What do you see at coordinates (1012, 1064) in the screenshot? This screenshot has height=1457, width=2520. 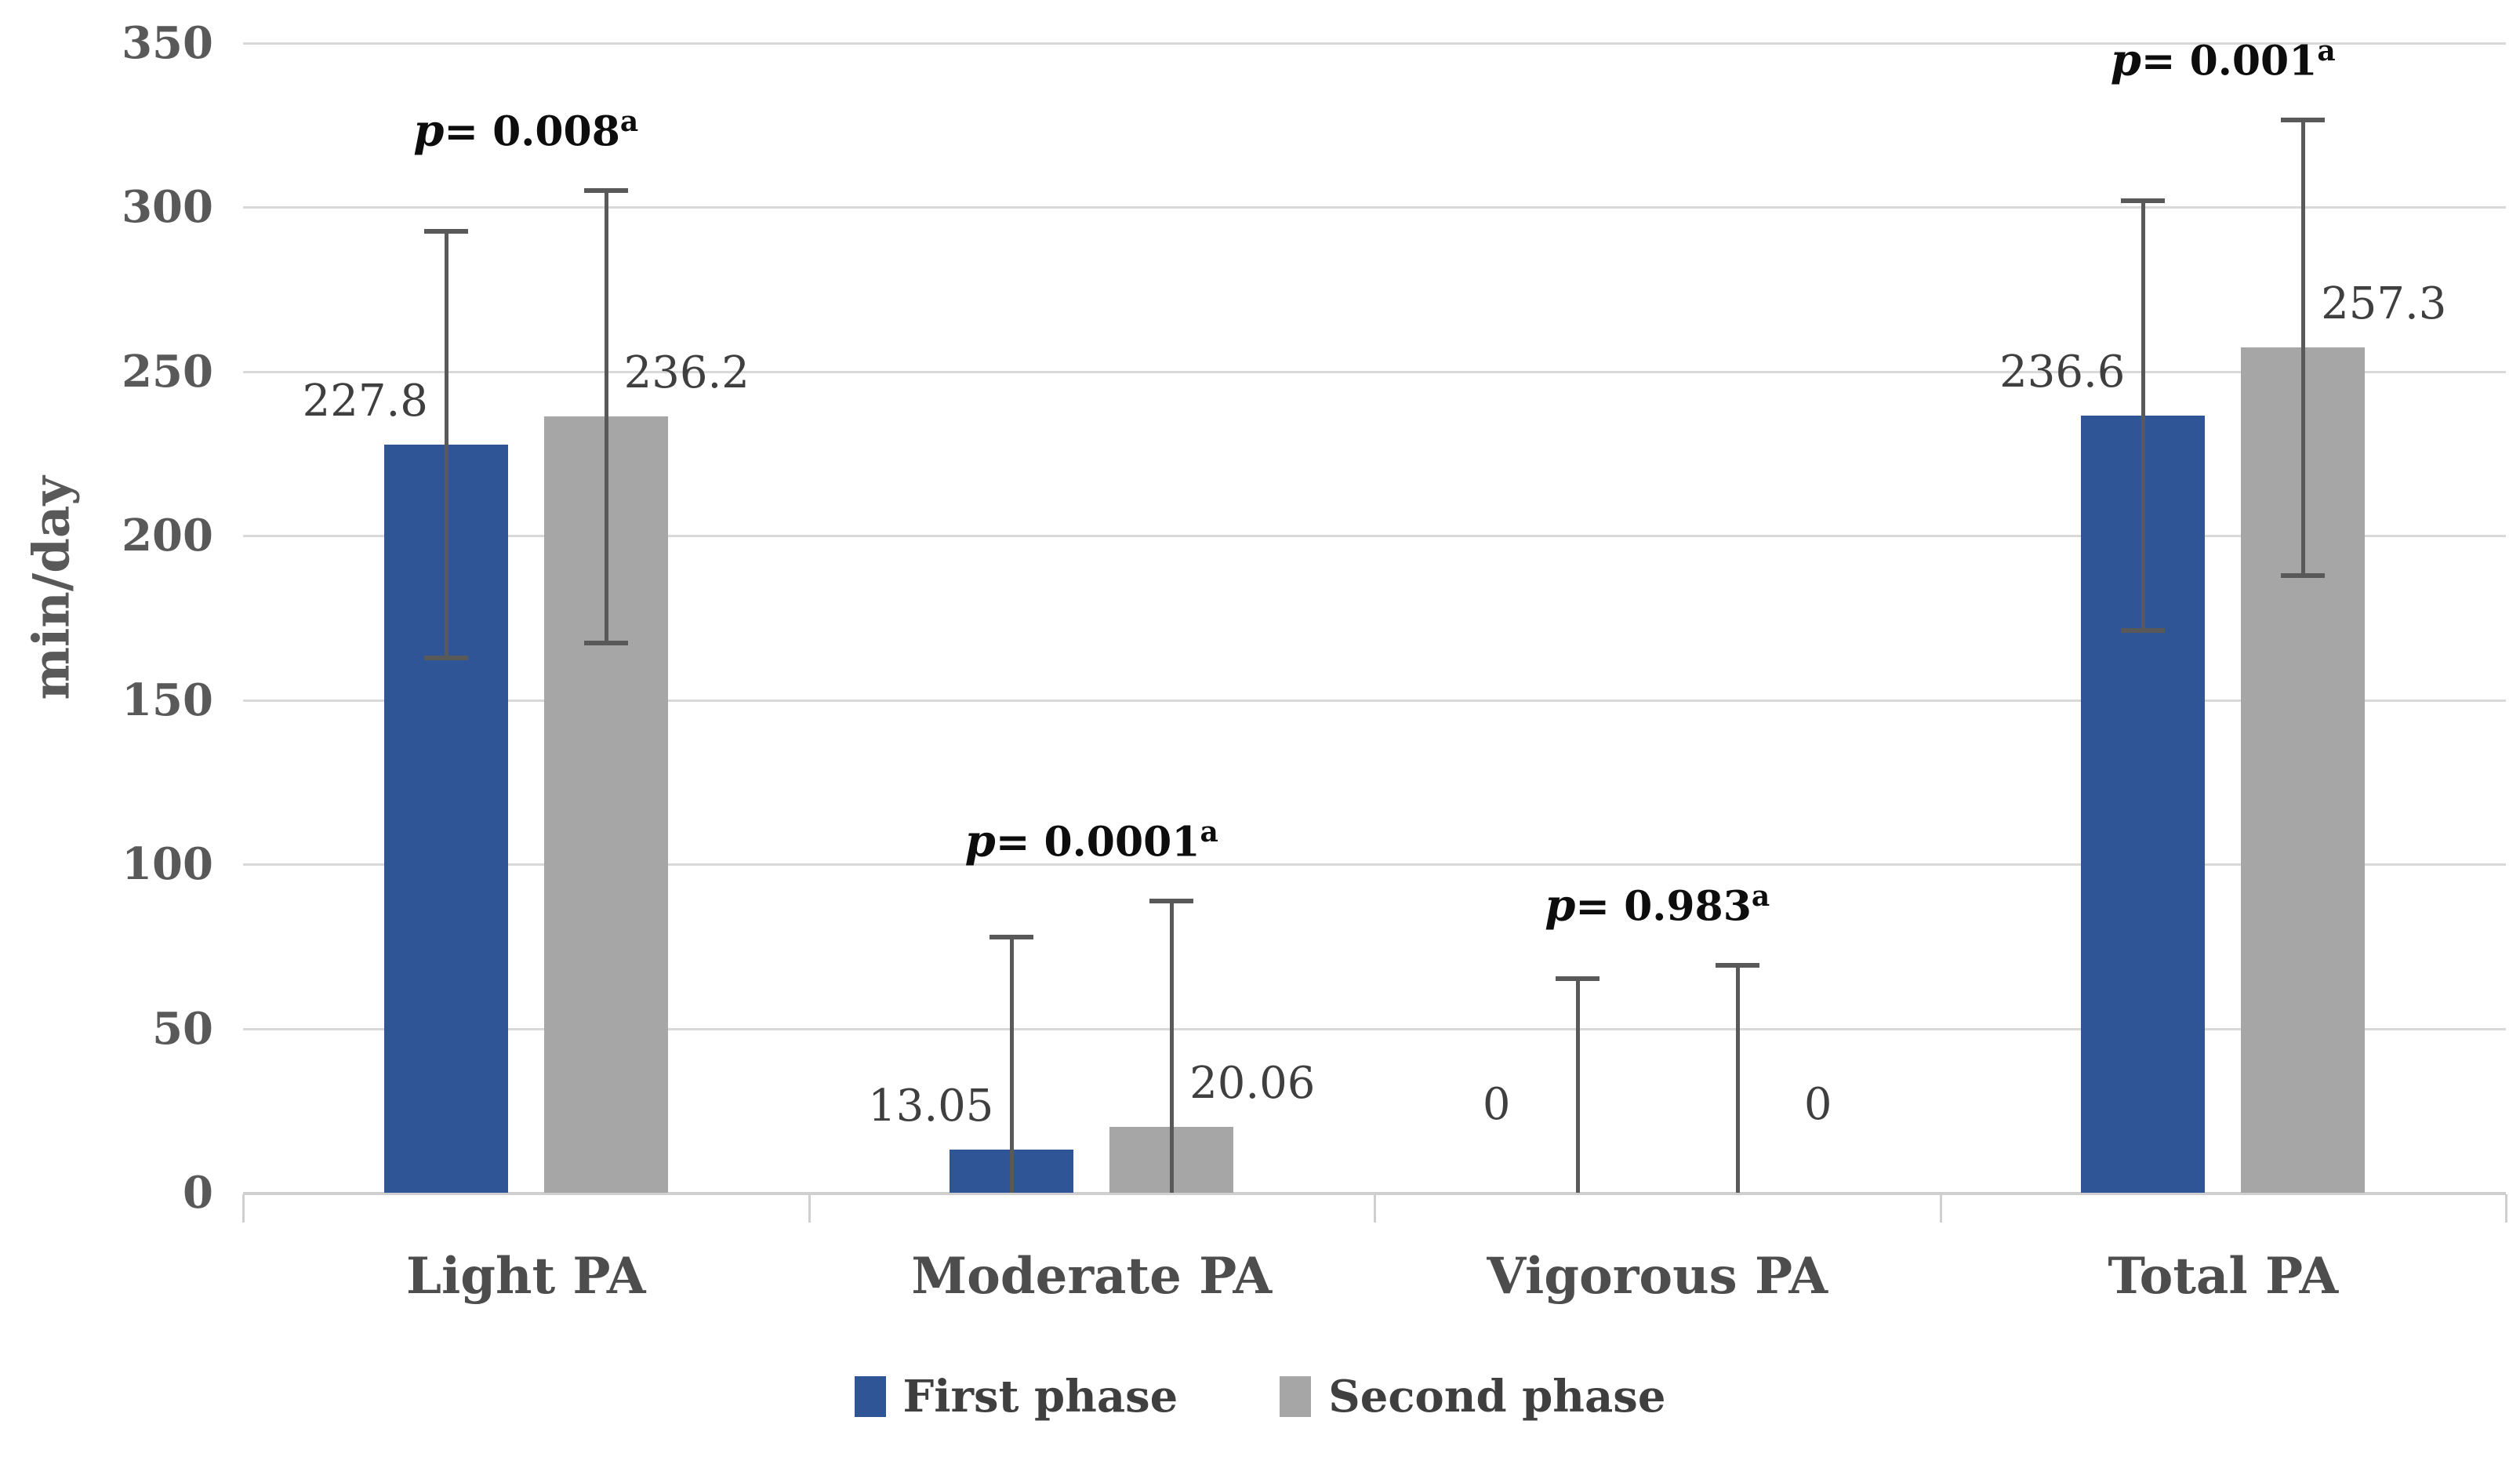 I see `error-bar-first-phase-moderate-pa-line` at bounding box center [1012, 1064].